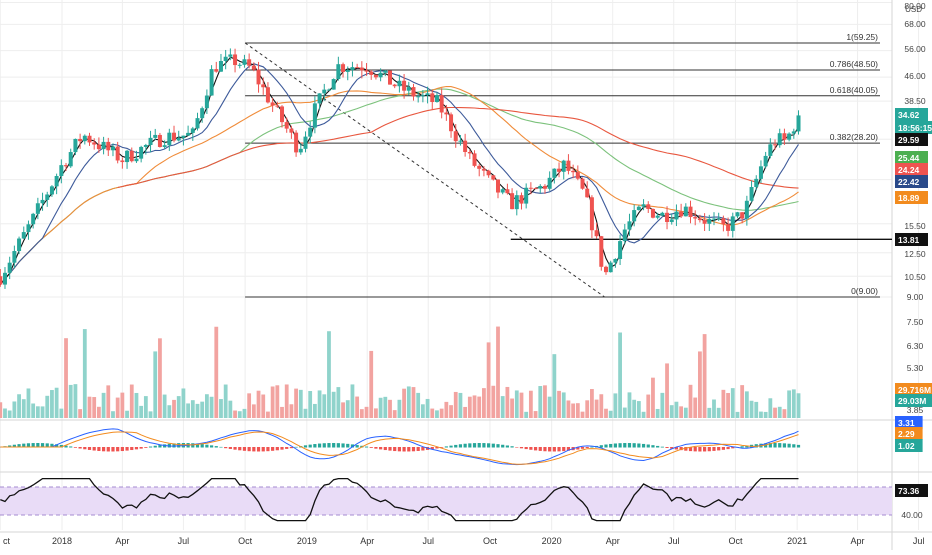 Image resolution: width=932 pixels, height=555 pixels. I want to click on price-tick-label: 9.00, so click(915, 297).